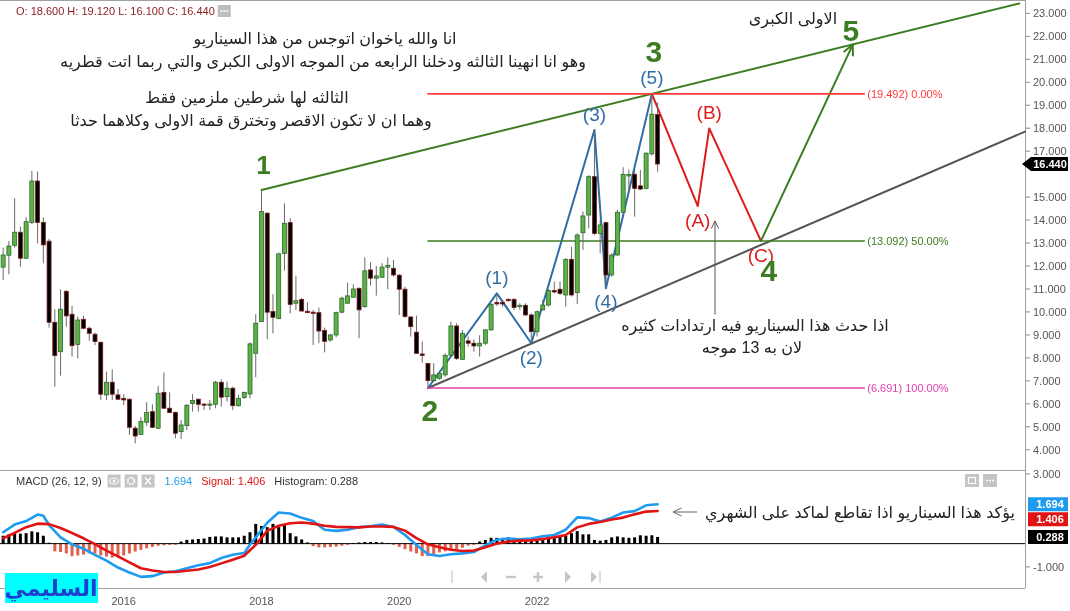 The height and width of the screenshot is (611, 1070). Describe the element at coordinates (1050, 127) in the screenshot. I see `y-tick-label: 18.000` at that location.